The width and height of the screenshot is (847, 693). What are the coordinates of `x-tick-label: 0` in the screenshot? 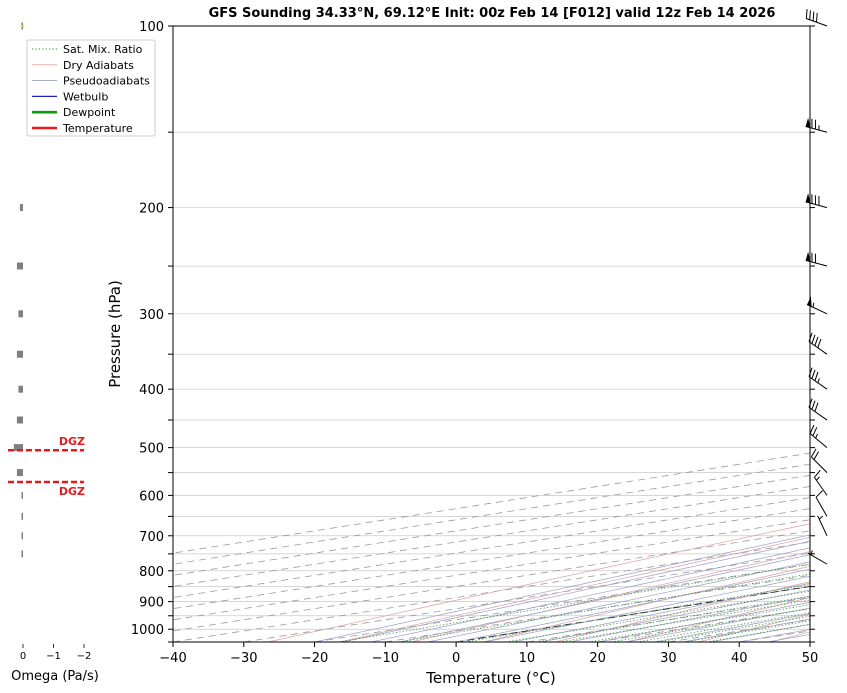 It's located at (456, 658).